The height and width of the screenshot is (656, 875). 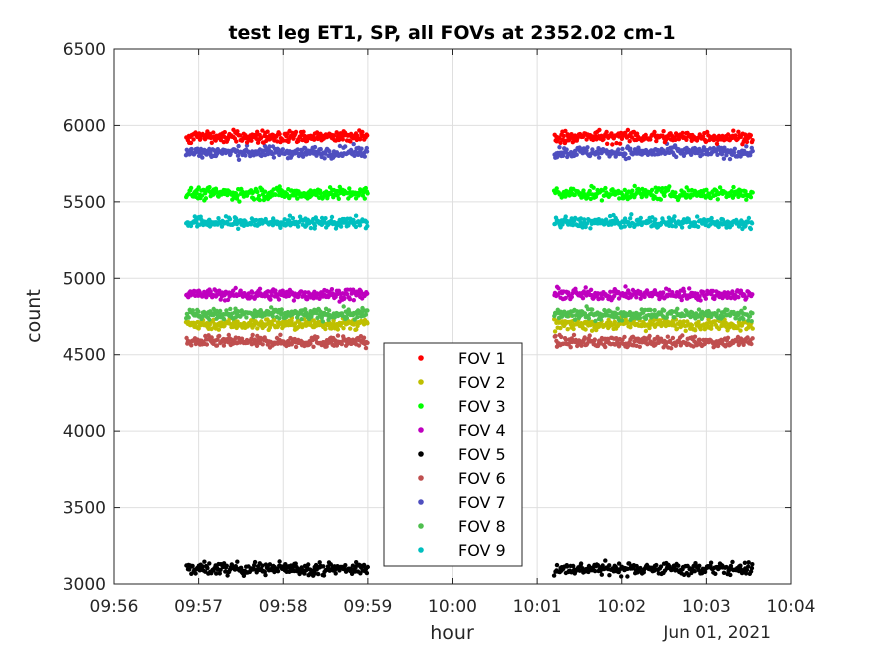 What do you see at coordinates (84, 356) in the screenshot?
I see `y-tick-label: 4500` at bounding box center [84, 356].